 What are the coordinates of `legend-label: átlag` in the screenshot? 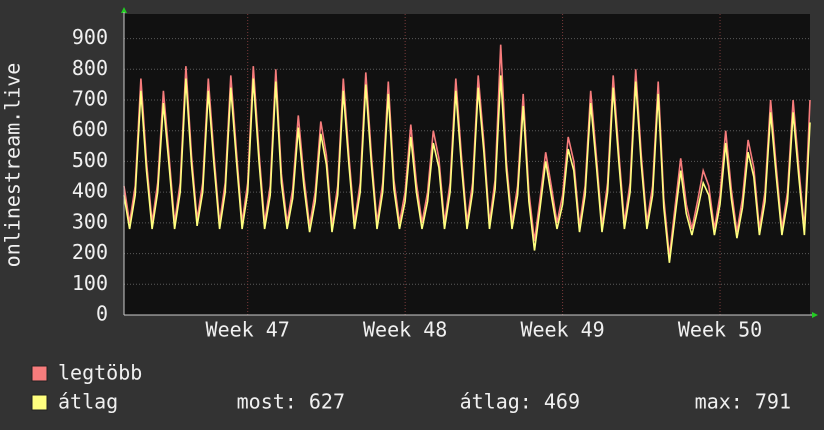 It's located at (88, 402).